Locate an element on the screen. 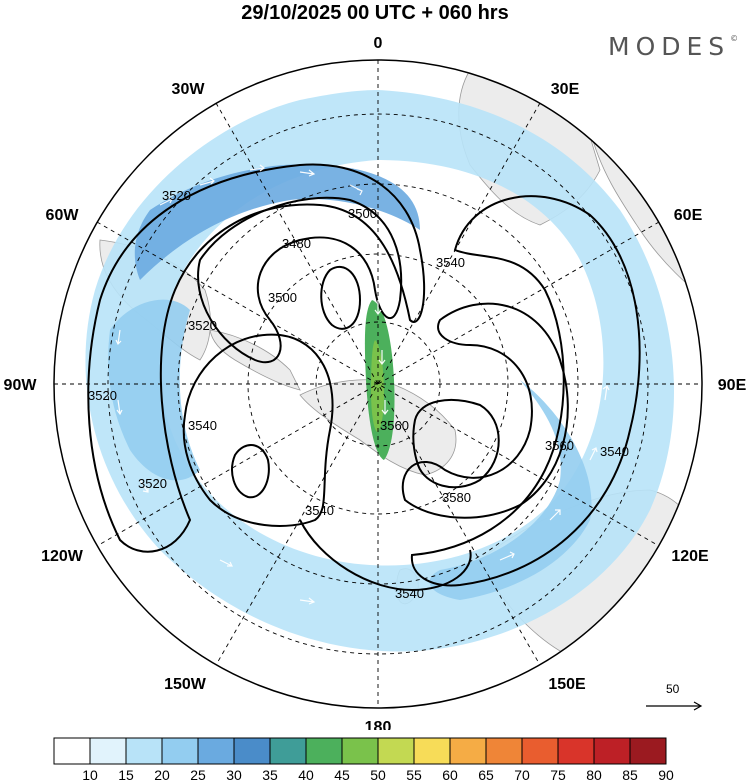 The width and height of the screenshot is (750, 782). colorbar-tick-label: 90 is located at coordinates (666, 774).